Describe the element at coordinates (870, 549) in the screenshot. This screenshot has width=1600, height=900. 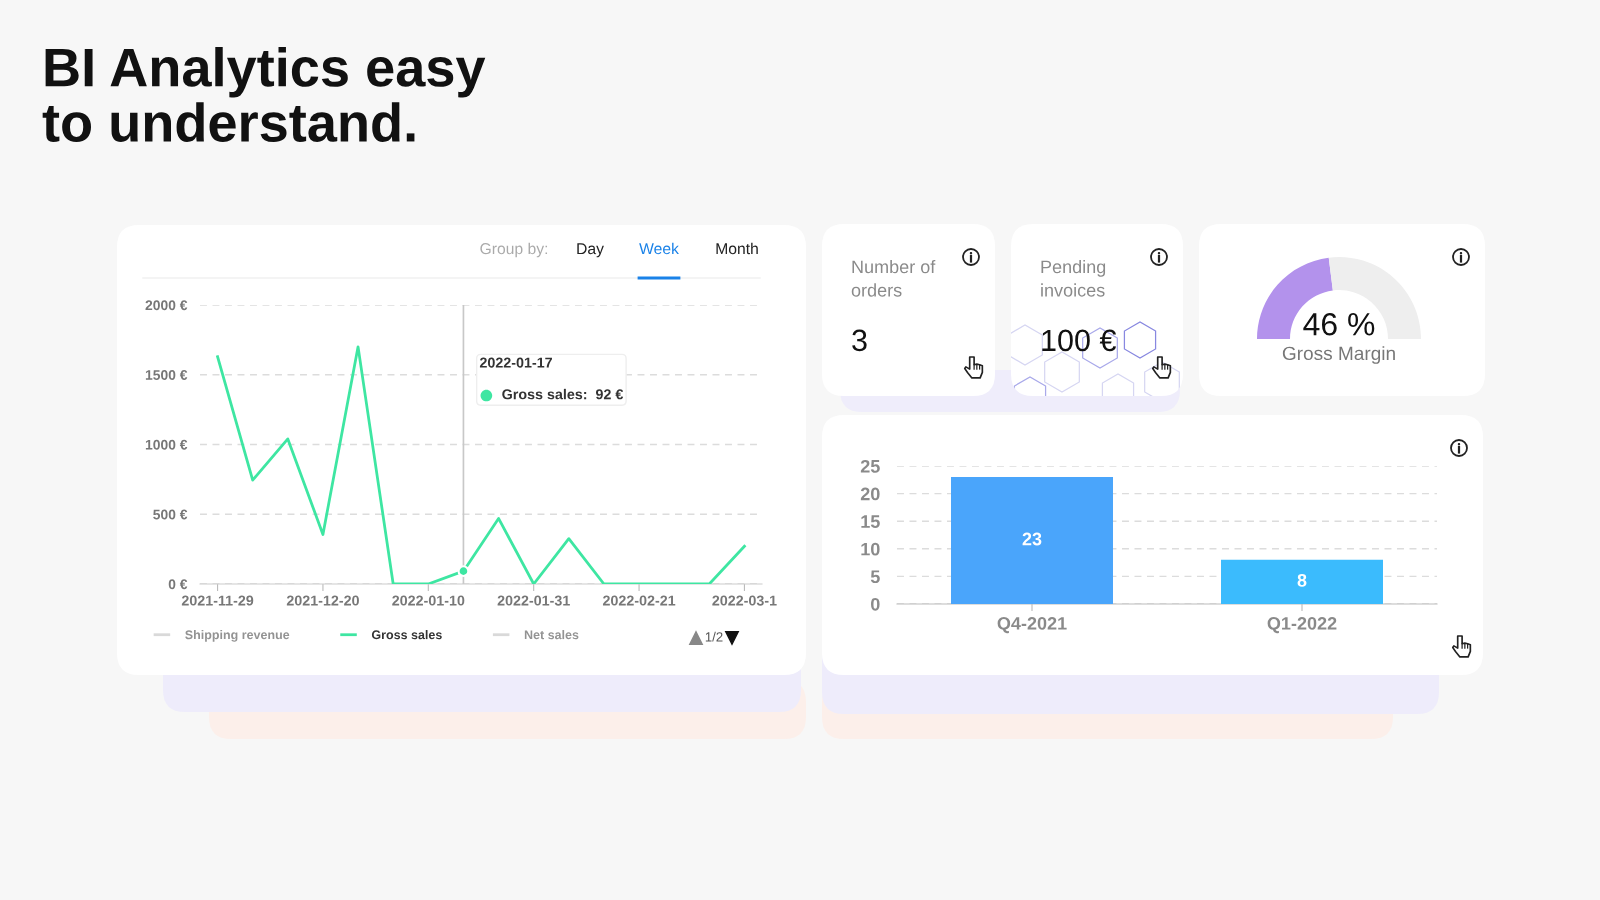
I see `y-tick-label: 10` at that location.